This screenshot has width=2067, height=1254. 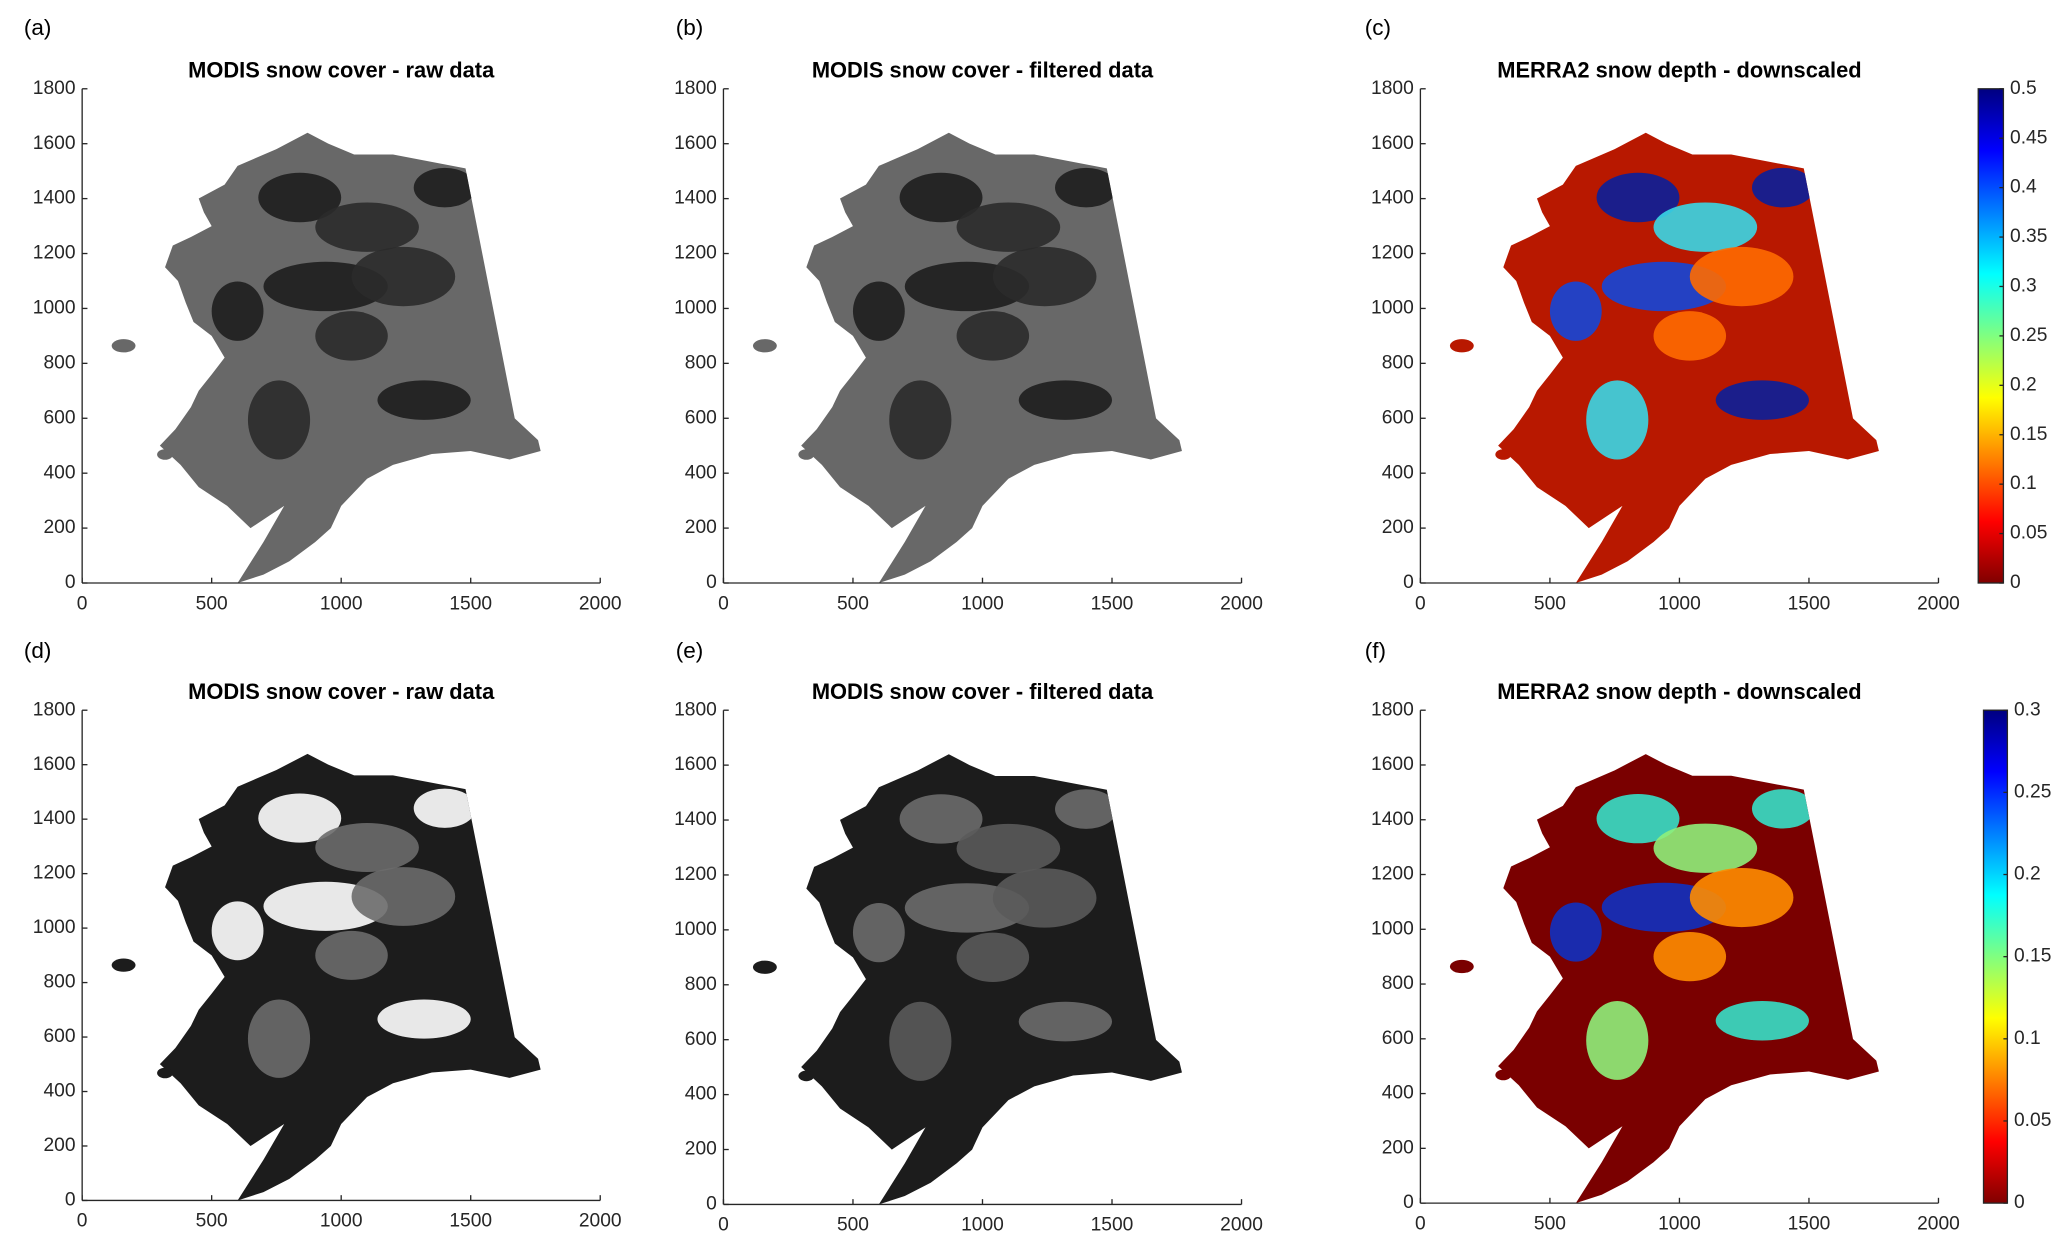 I want to click on panel-label: (a), so click(x=38, y=27).